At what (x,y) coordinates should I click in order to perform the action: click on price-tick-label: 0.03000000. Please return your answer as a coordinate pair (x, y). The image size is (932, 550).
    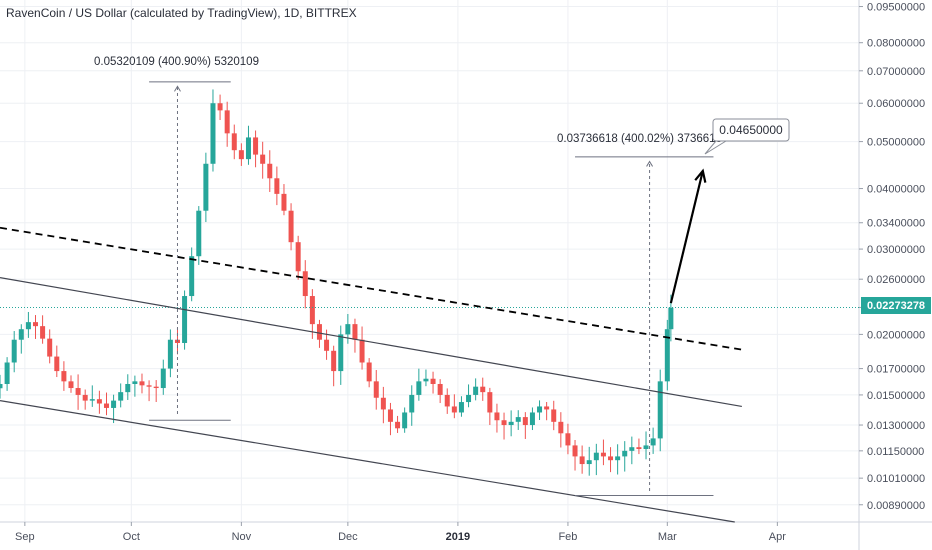
    Looking at the image, I should click on (896, 250).